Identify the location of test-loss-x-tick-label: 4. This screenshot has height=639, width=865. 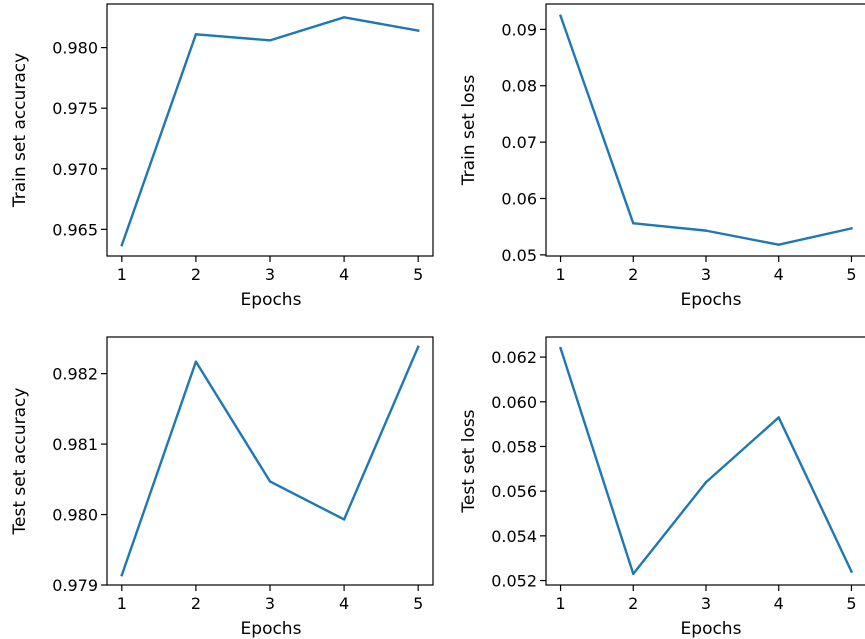
(779, 603).